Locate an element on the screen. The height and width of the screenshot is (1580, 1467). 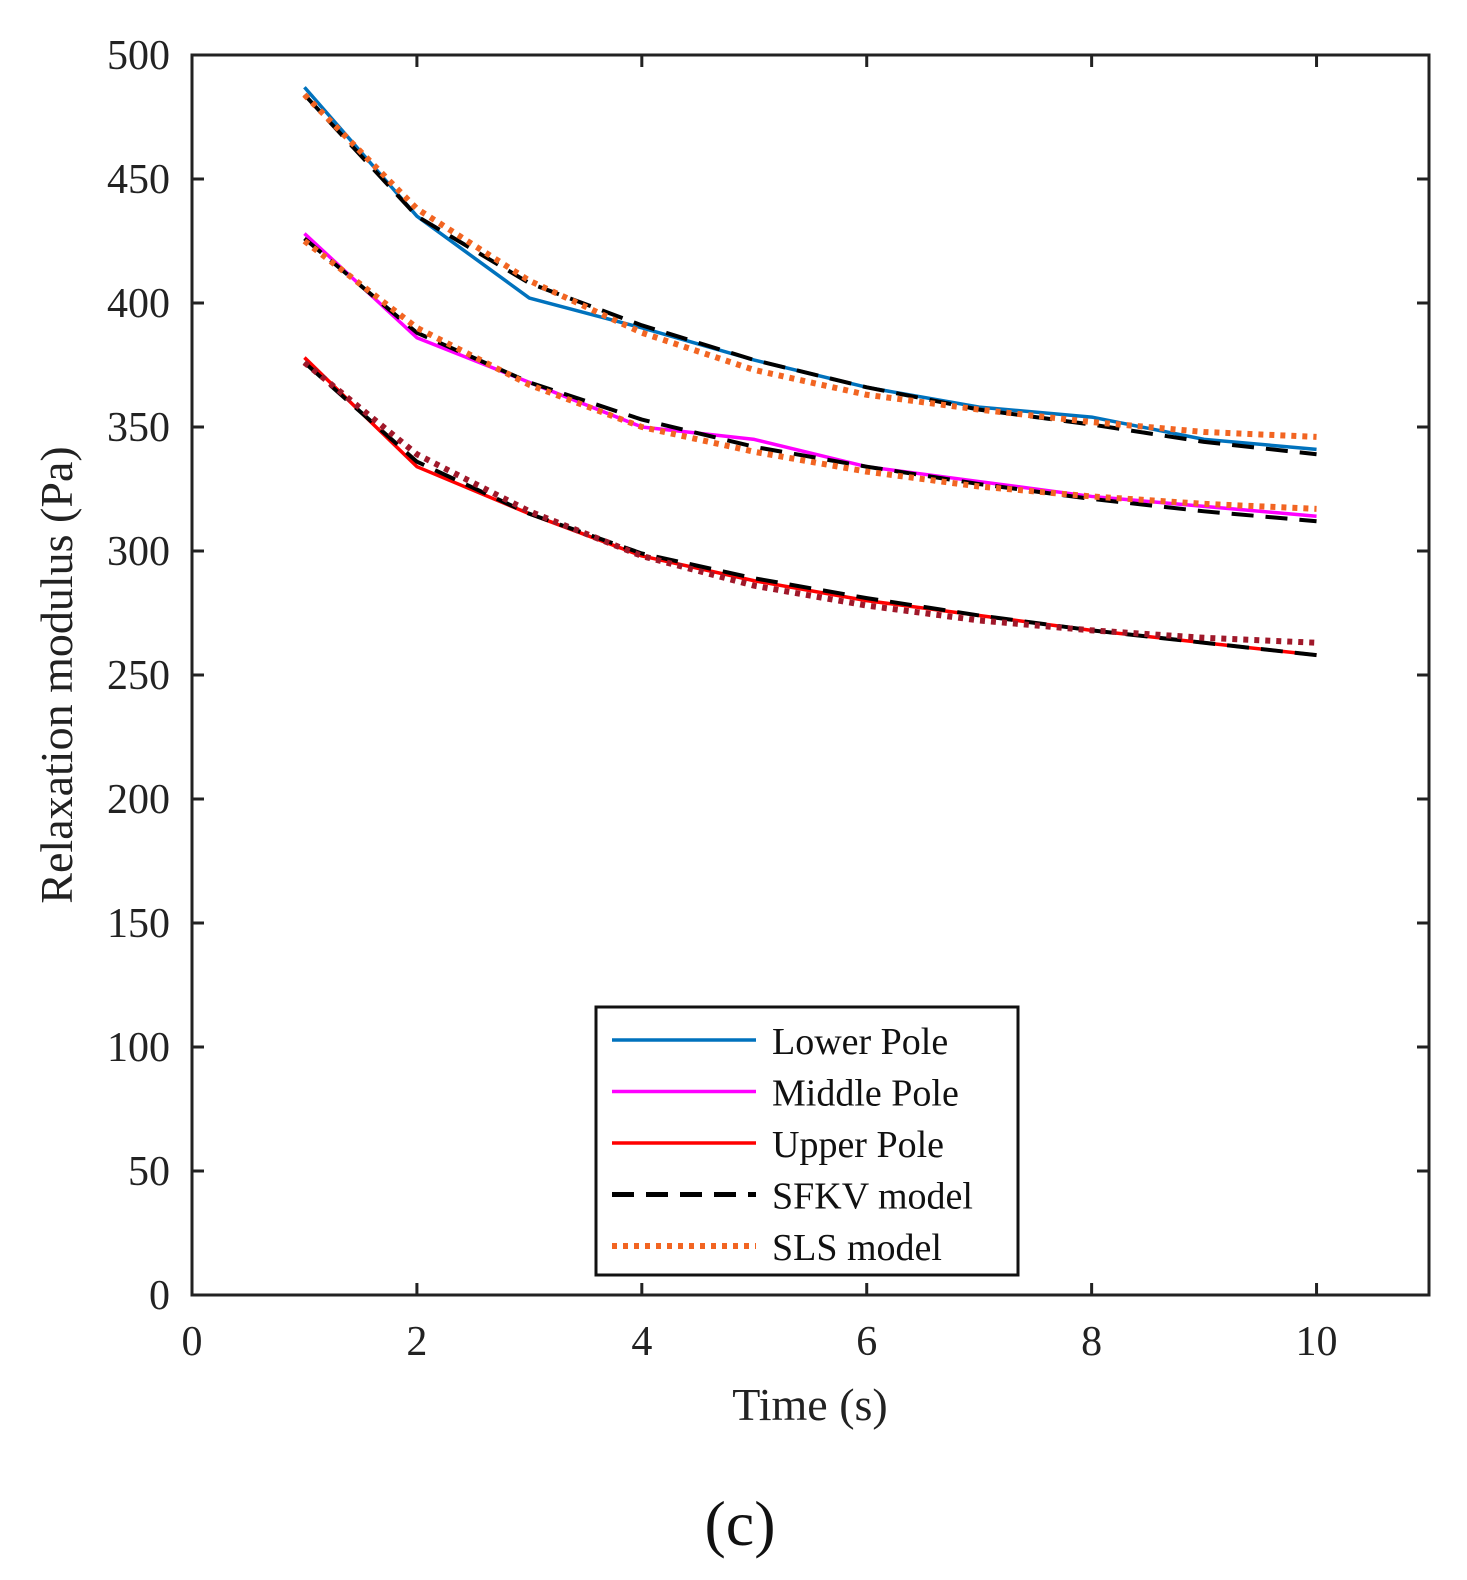
x-tick-label: 10 is located at coordinates (1317, 1342).